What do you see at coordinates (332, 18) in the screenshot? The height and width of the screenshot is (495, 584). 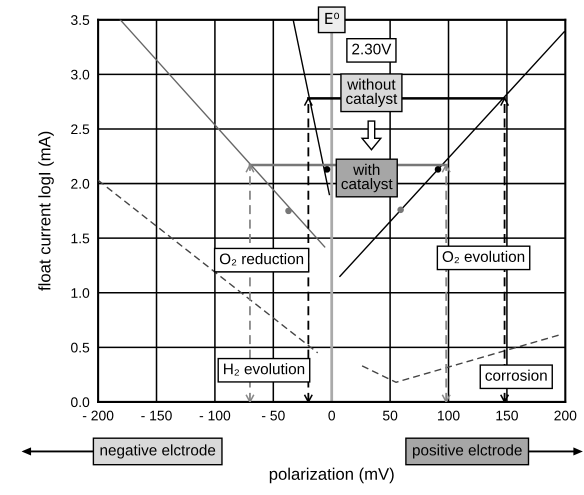 I see `ref-line-label: E⁰` at bounding box center [332, 18].